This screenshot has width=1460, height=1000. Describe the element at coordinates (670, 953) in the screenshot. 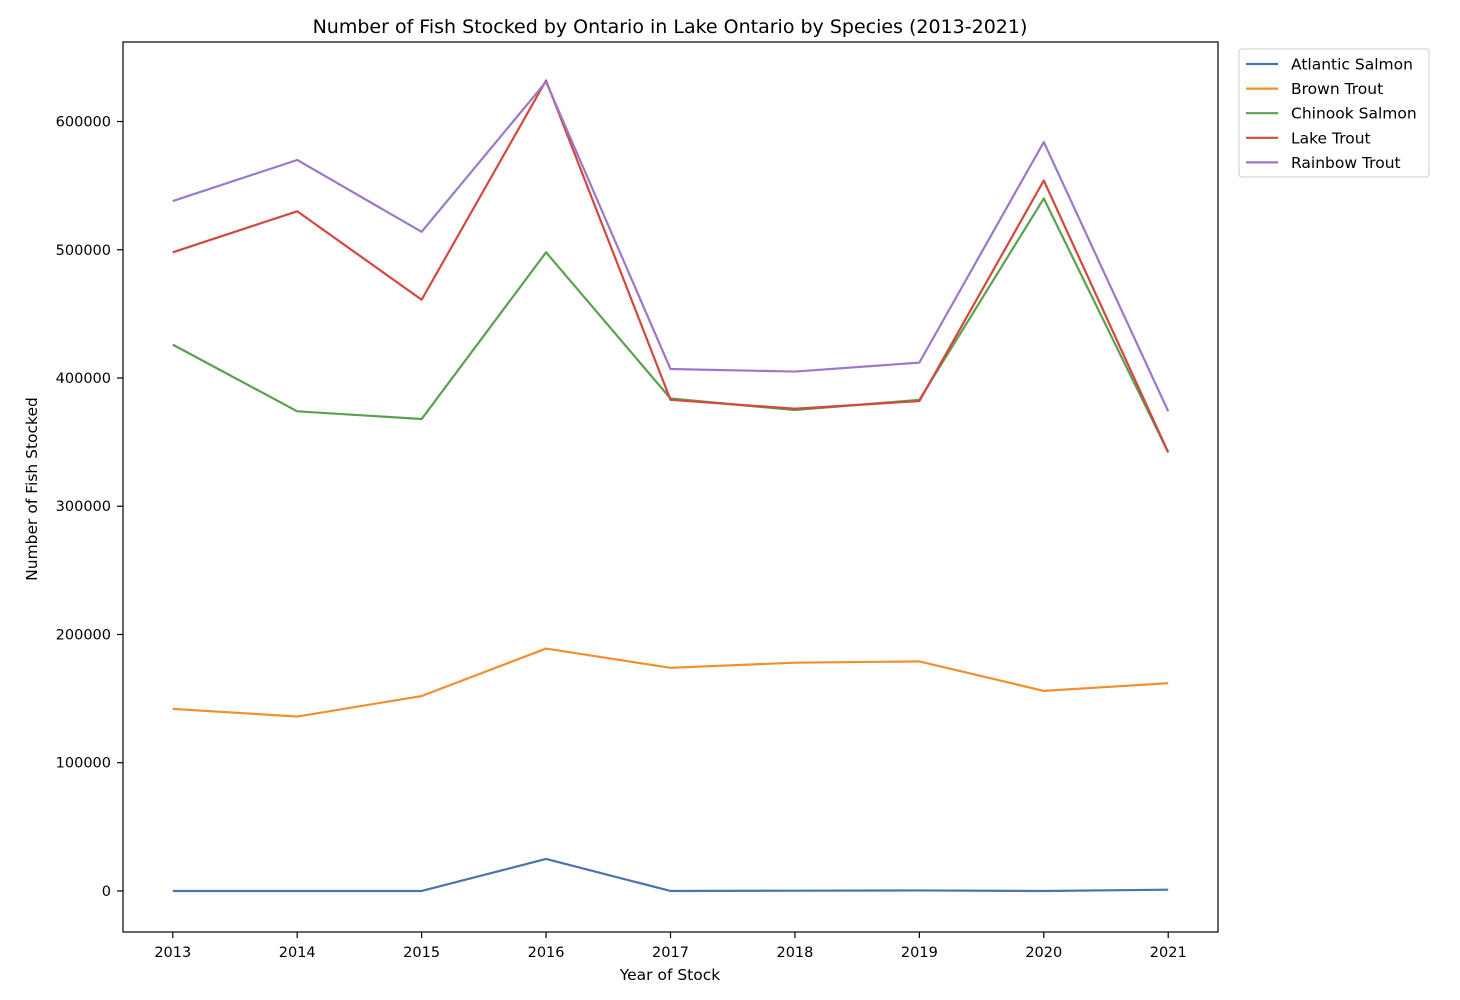

I see `x-tick-label-2017: 2017` at that location.